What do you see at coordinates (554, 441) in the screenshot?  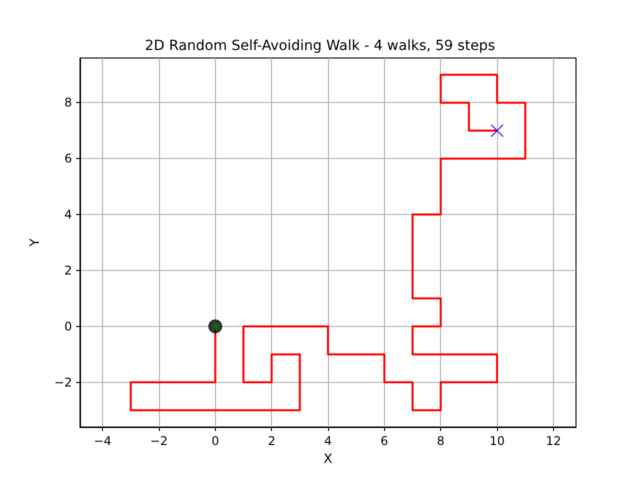 I see `x-tick-label: 12` at bounding box center [554, 441].